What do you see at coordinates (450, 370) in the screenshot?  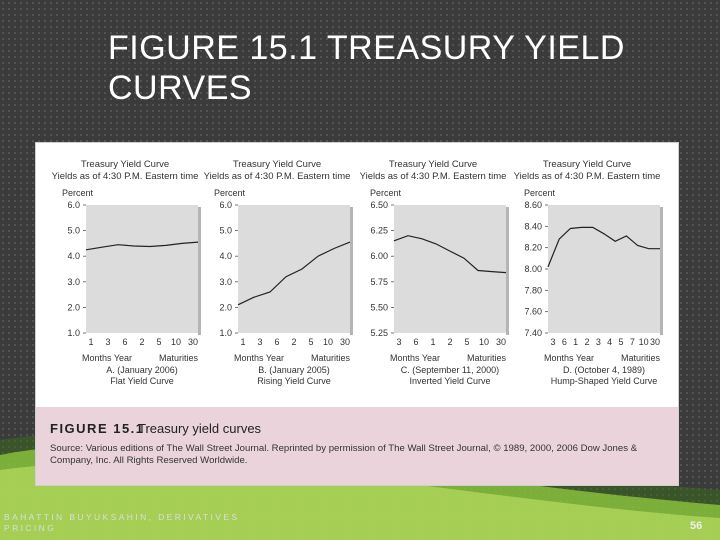 I see `panel-caption-date: C. (September 11, 2000)` at bounding box center [450, 370].